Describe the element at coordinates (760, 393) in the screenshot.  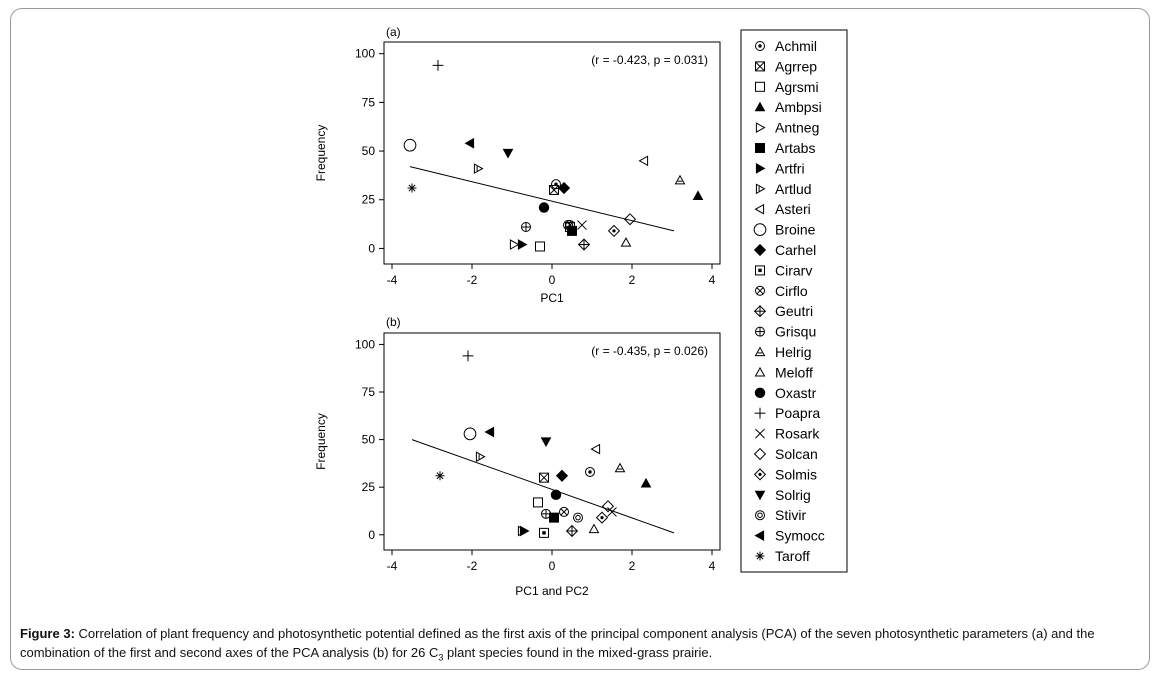
I see `circle-filled-icon` at that location.